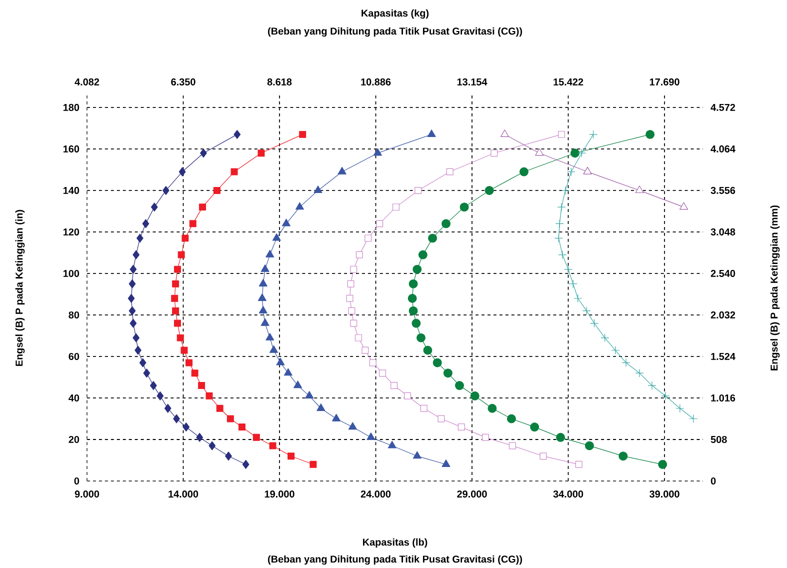  I want to click on y2-tick-label: 4.064, so click(723, 148).